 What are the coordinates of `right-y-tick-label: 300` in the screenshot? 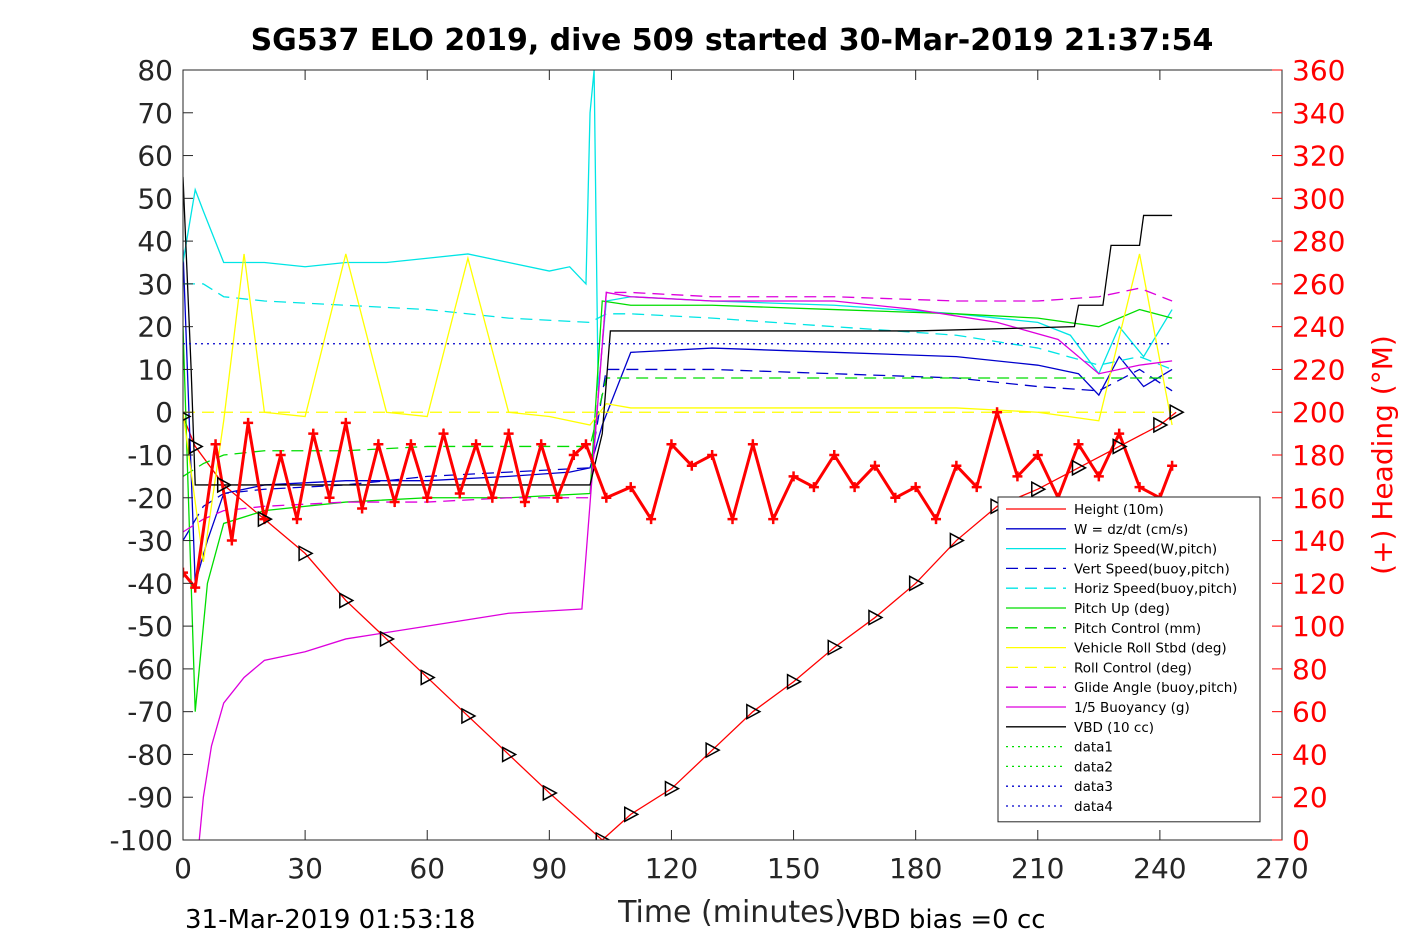 It's located at (1318, 198).